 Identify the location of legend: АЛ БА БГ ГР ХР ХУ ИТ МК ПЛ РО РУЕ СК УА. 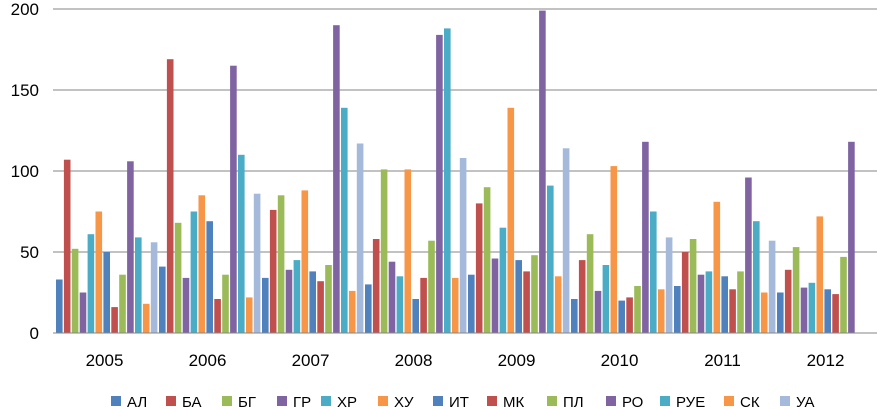
(463, 402).